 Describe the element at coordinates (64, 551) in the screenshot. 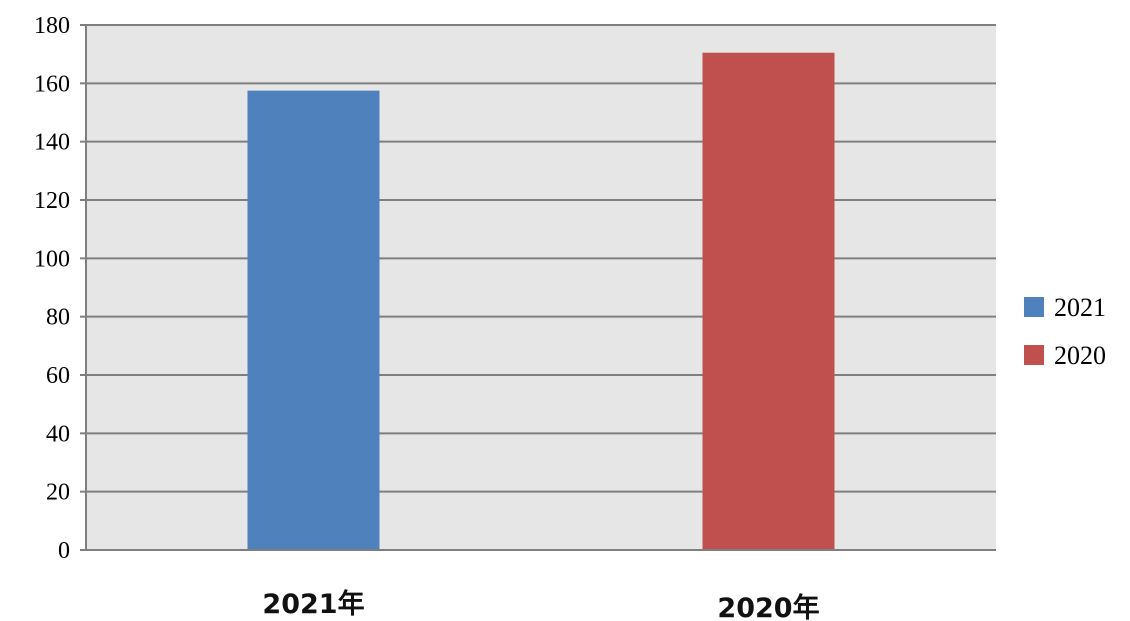

I see `y-tick-label: 0` at that location.